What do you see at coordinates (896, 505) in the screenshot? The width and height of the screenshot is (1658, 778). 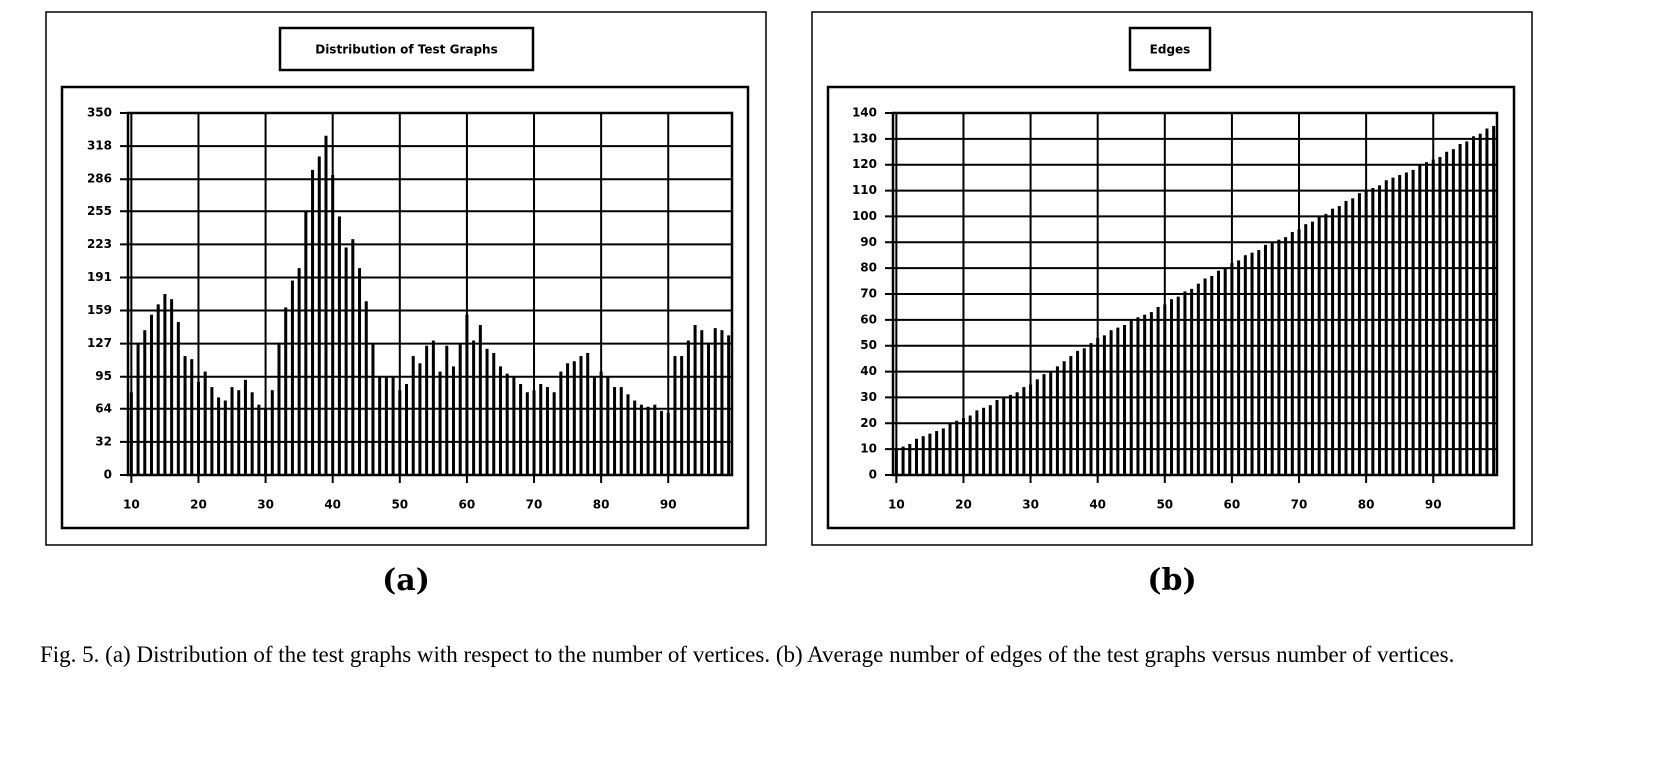 I see `x-tick-label: 10` at bounding box center [896, 505].